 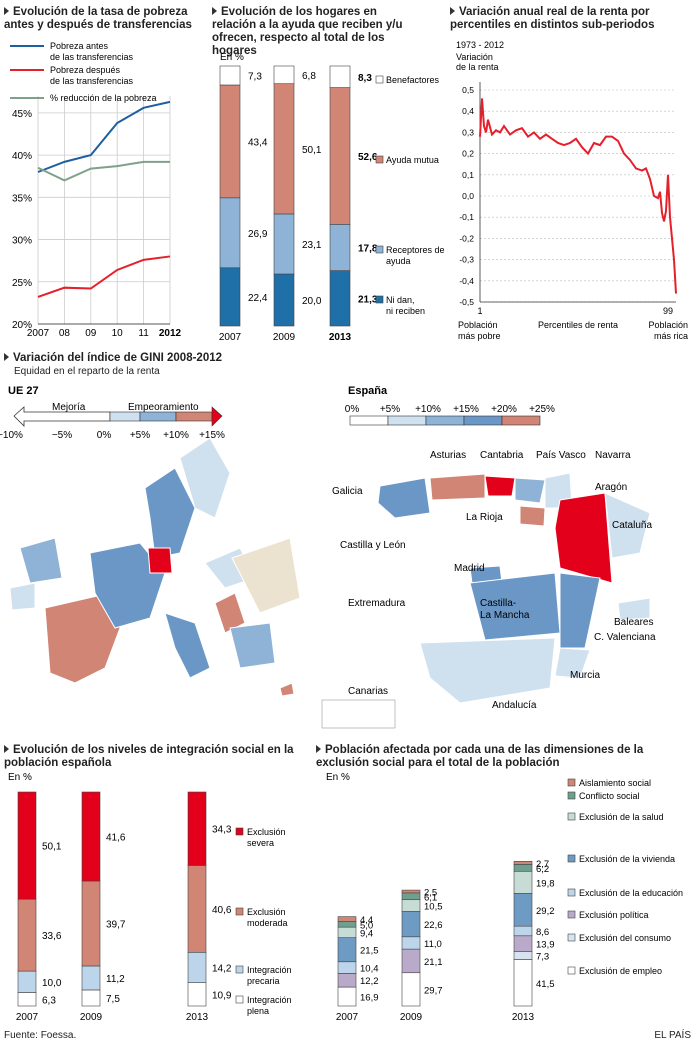 I want to click on eu-improve-label: Mejoría, so click(x=69, y=407).